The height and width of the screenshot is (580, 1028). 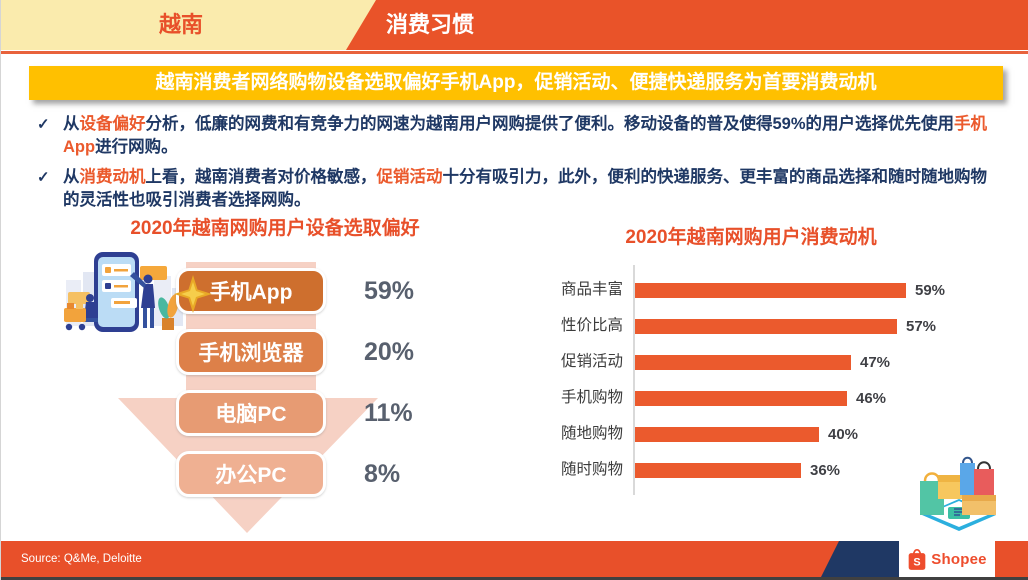 I want to click on header-country-label: 越南, so click(x=180, y=24).